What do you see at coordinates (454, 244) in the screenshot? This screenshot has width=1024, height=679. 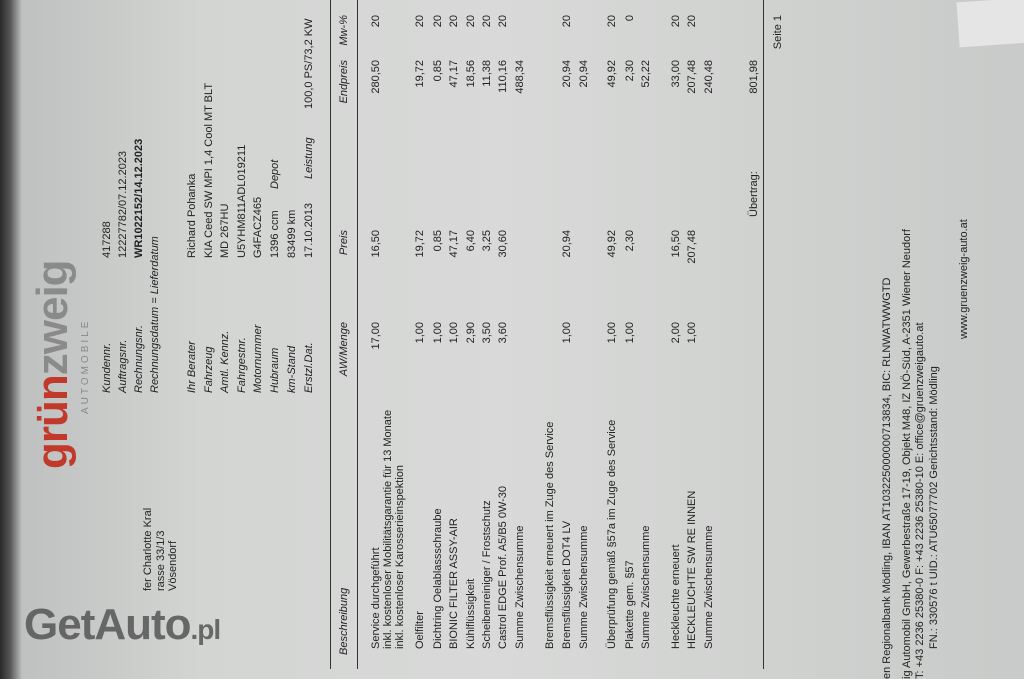 I see `row-price: 47,17` at bounding box center [454, 244].